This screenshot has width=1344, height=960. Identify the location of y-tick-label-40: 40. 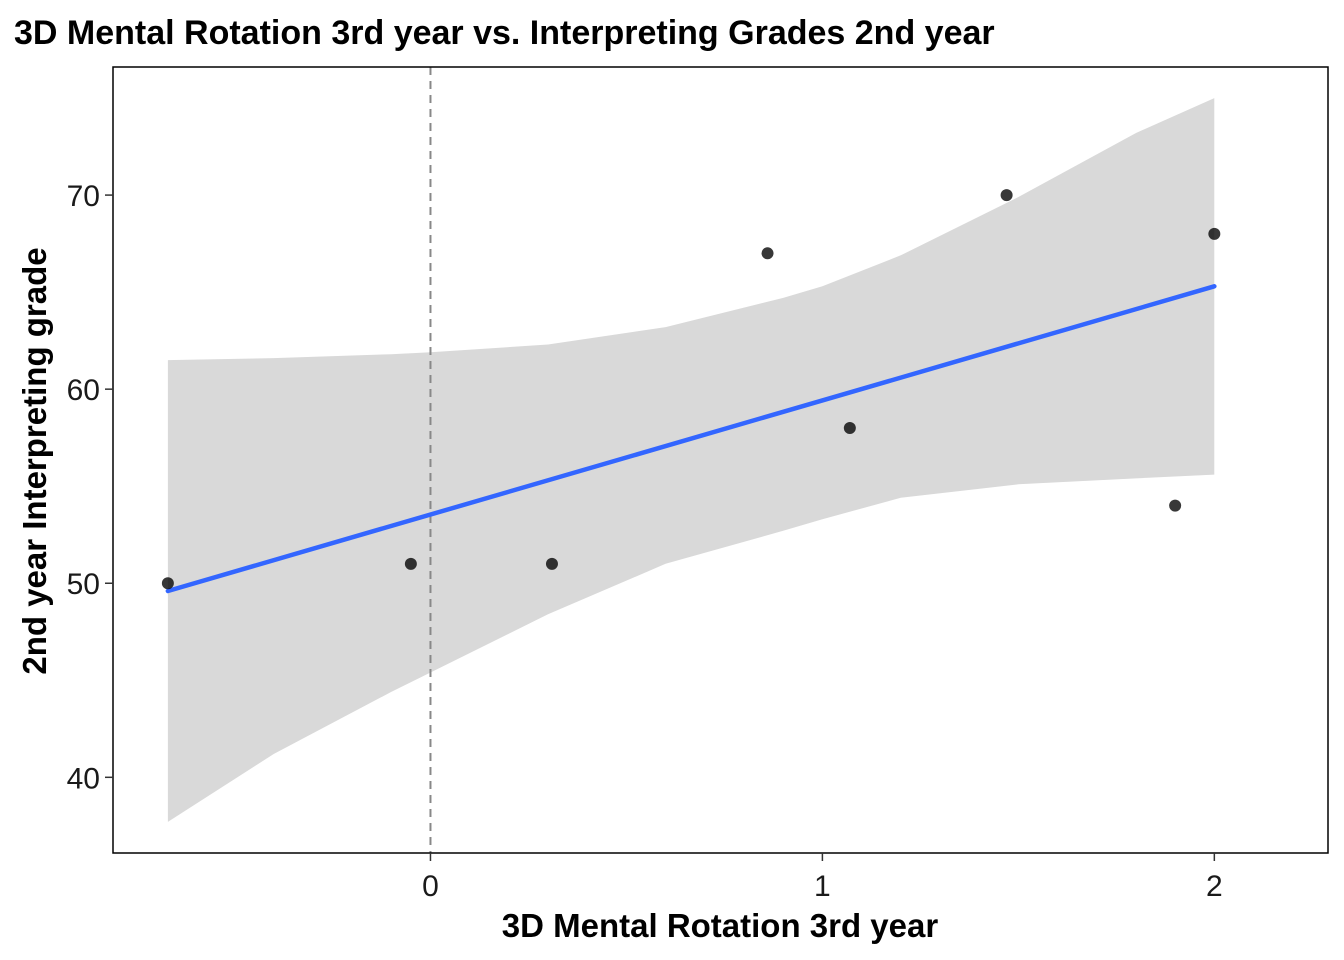
(83, 778).